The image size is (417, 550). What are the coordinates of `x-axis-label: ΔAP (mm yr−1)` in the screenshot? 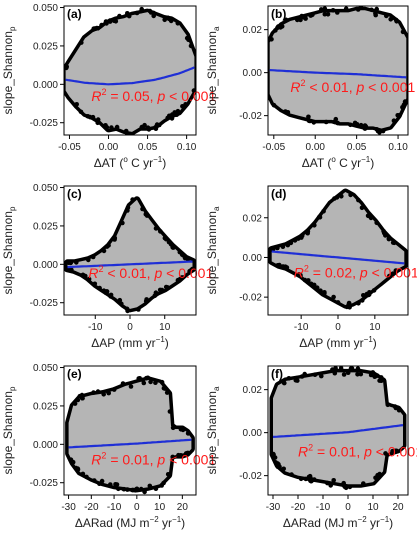 It's located at (130, 342).